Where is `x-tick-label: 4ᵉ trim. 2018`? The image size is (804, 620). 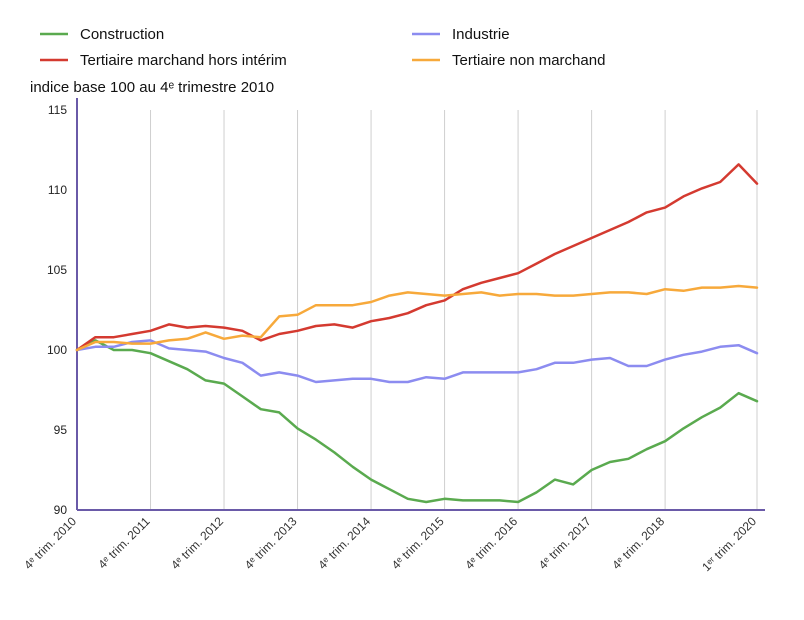
x-tick-label: 4ᵉ trim. 2018 is located at coordinates (638, 543).